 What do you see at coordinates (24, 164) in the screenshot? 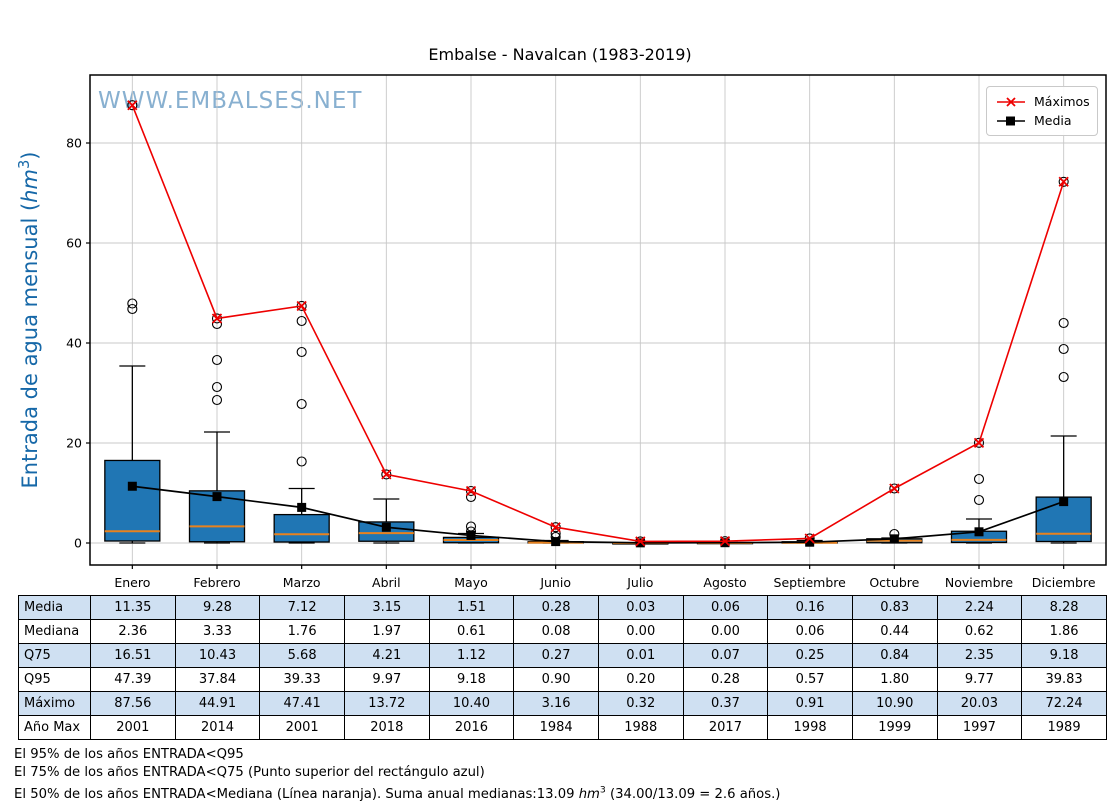
I see `y-axis-label-sup: 3` at bounding box center [24, 164].